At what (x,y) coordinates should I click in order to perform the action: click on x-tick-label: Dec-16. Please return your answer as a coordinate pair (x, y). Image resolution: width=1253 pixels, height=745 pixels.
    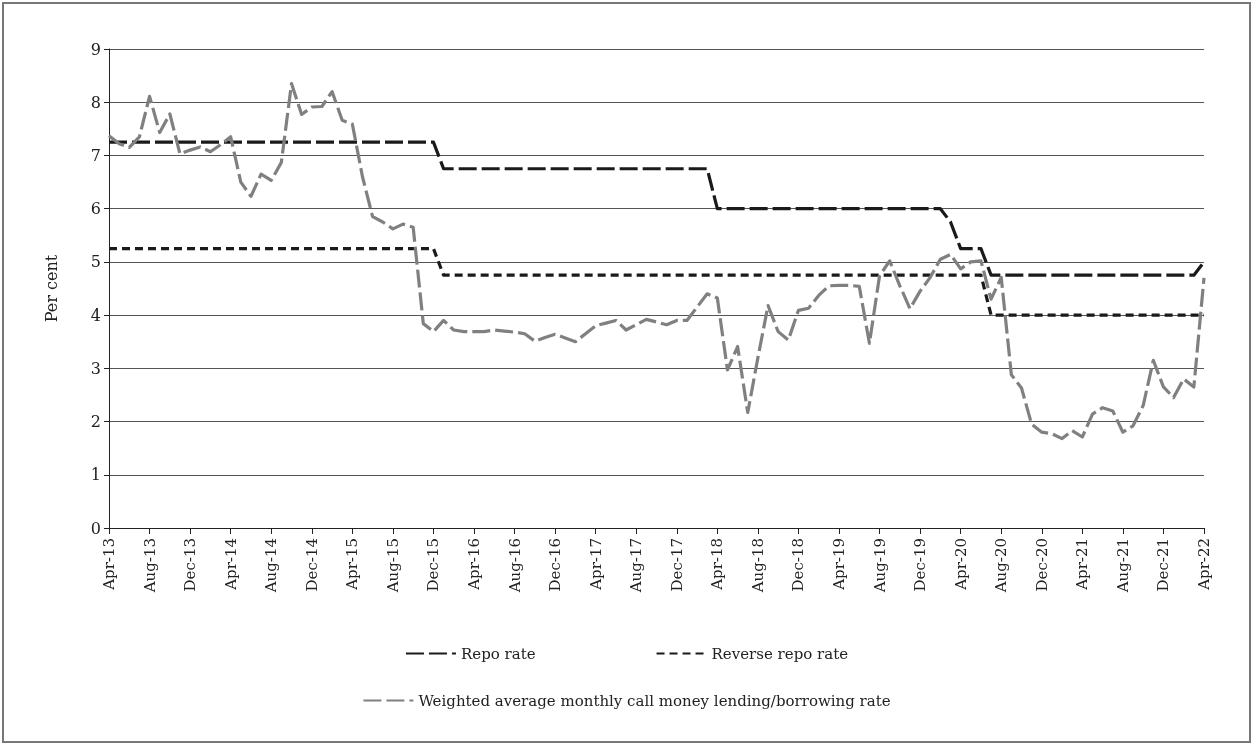
    Looking at the image, I should click on (555, 565).